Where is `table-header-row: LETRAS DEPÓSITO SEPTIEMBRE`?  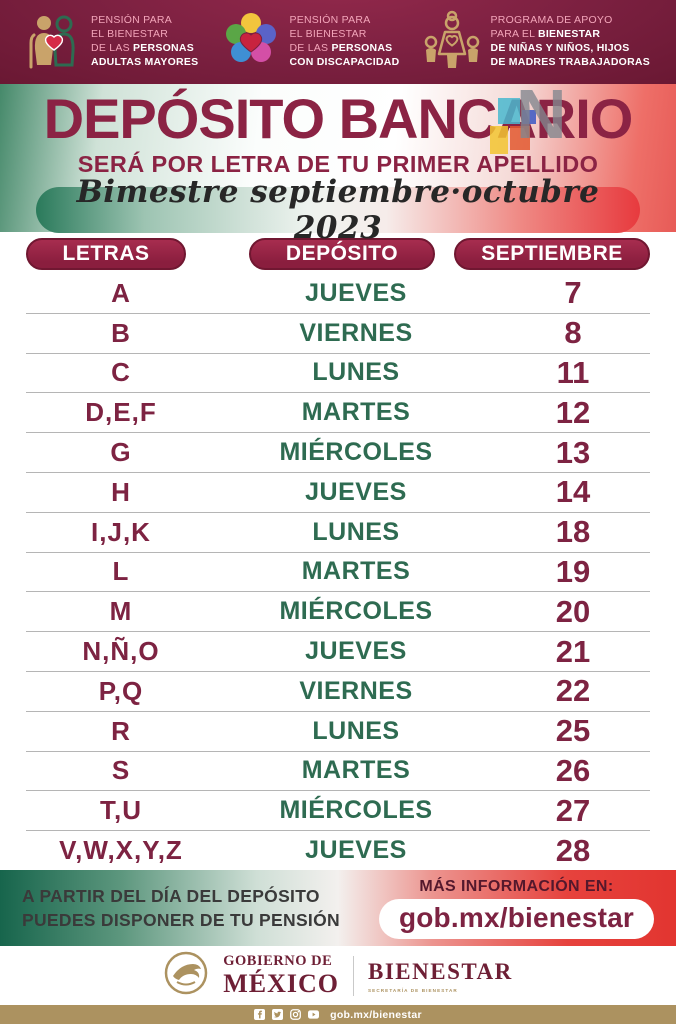
table-header-row: LETRAS DEPÓSITO SEPTIEMBRE is located at coordinates (338, 254).